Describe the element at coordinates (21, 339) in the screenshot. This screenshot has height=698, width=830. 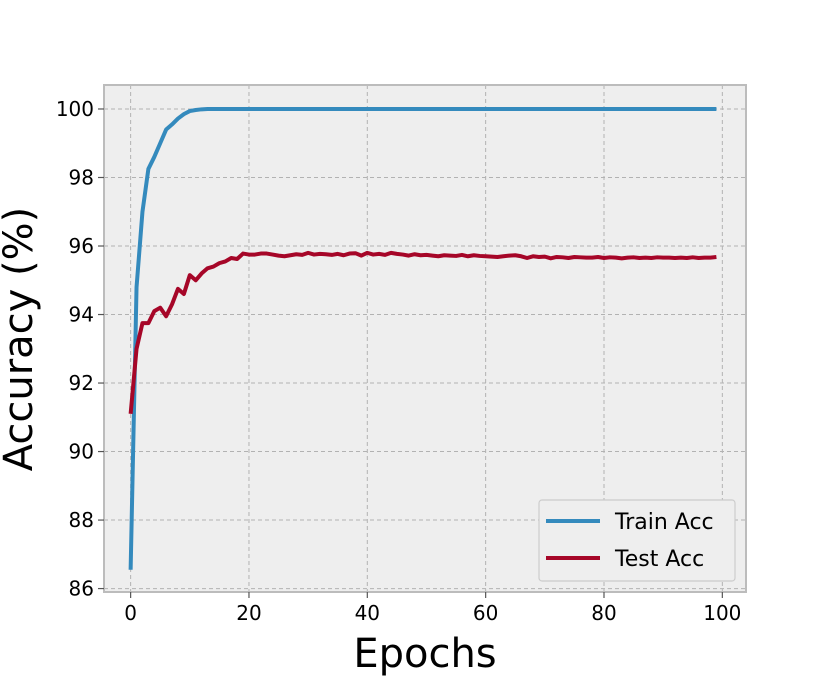
I see `y-axis-label: Accuracy (%)` at that location.